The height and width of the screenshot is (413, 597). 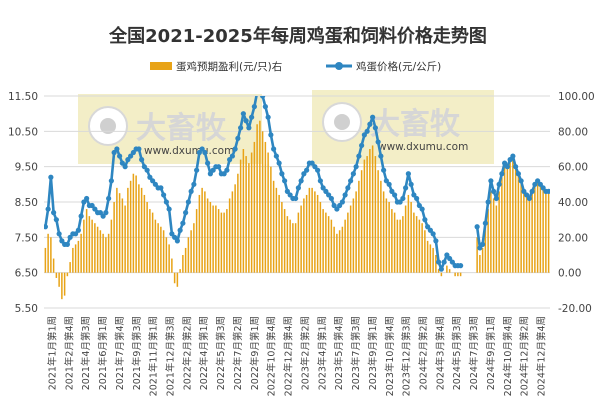 What do you see at coordinates (272, 356) in the screenshot?
I see `x-tick-label: 2022年10月第4周` at bounding box center [272, 356].